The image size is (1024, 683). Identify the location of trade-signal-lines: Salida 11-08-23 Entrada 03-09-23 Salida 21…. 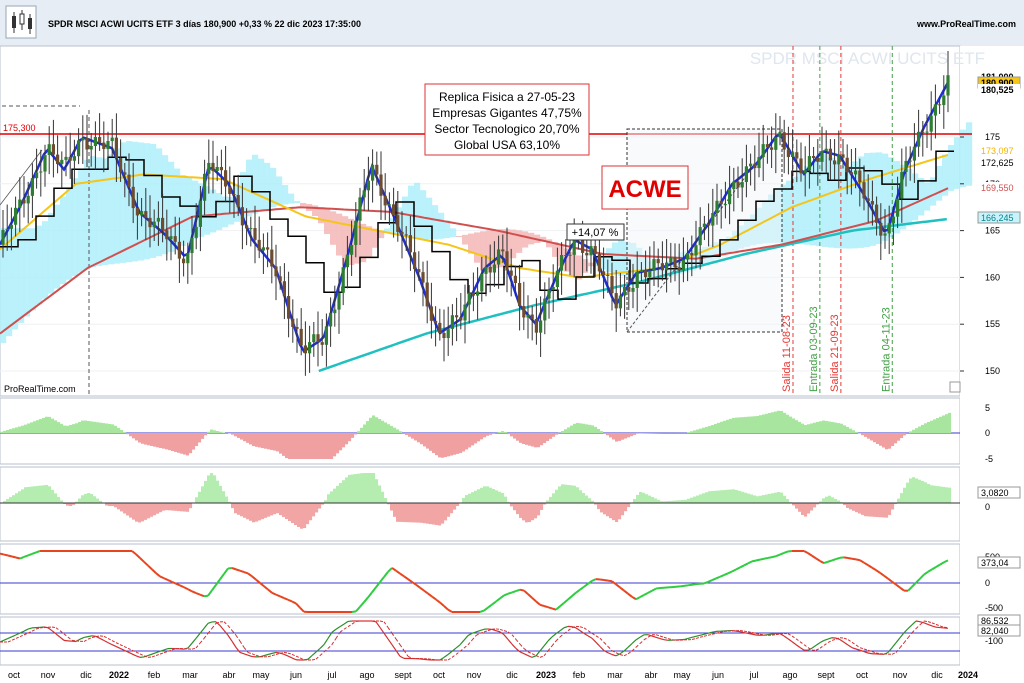
(837, 221).